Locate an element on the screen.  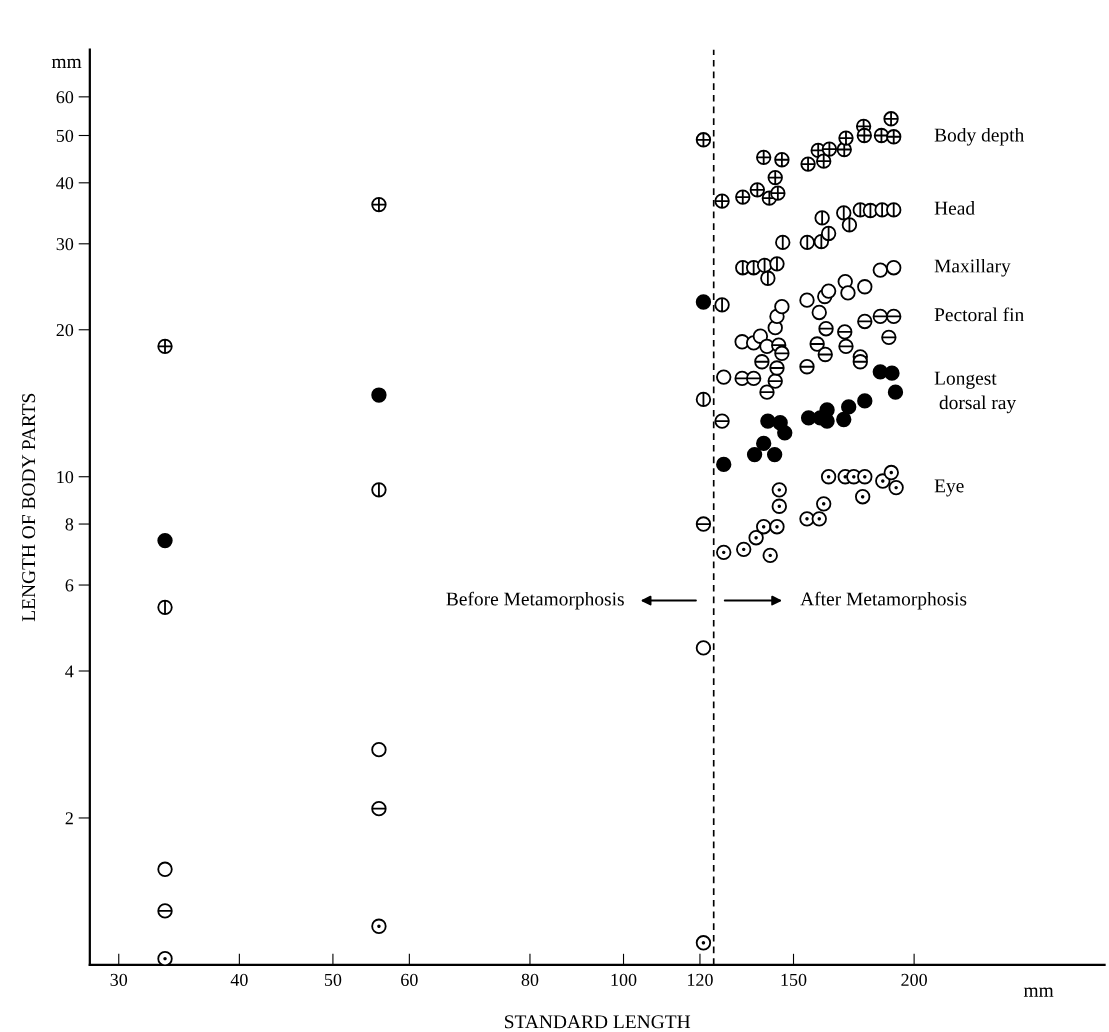
series-label: Longest dorsal ray is located at coordinates (975, 392).